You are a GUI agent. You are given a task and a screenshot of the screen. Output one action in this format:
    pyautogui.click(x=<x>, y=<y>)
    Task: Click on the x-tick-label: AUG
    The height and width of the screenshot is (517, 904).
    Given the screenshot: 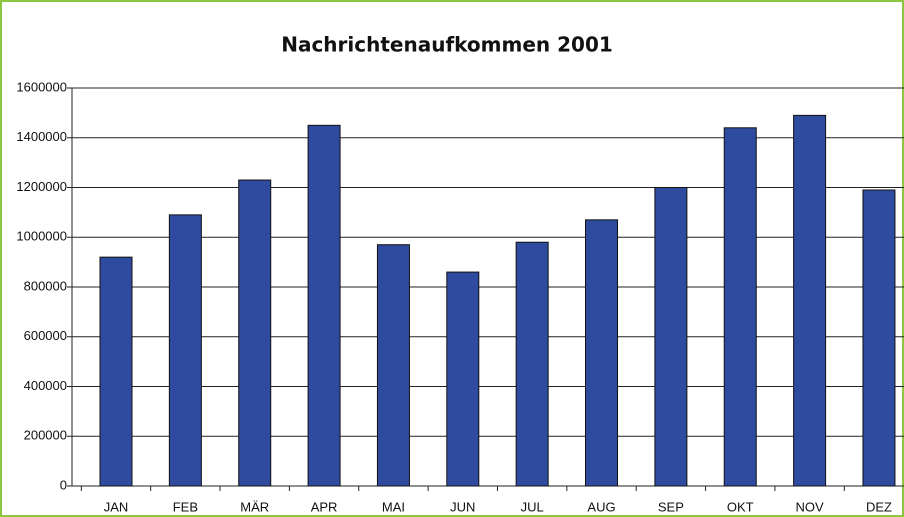 What is the action you would take?
    pyautogui.click(x=601, y=506)
    